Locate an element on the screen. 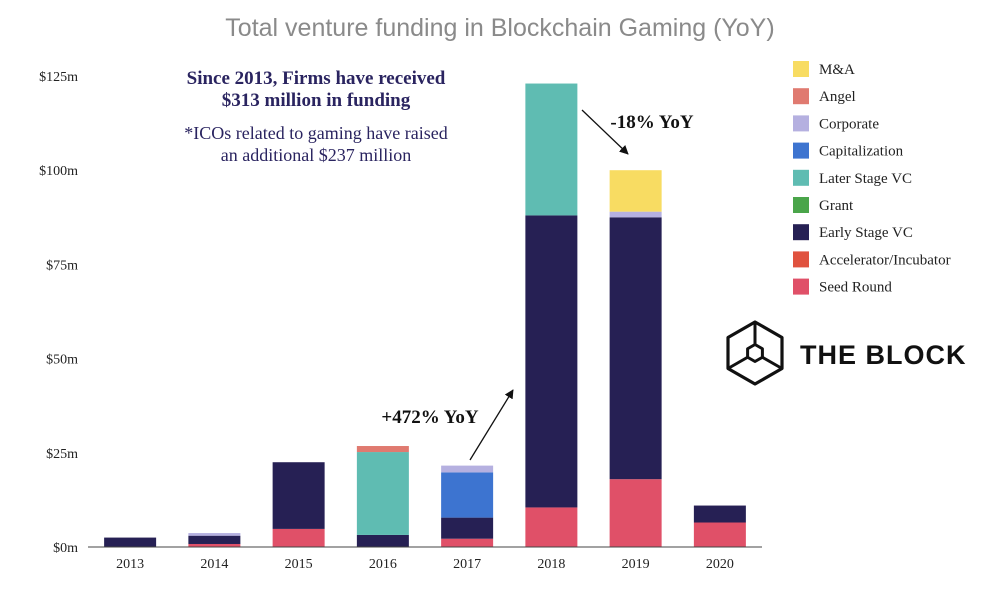 The width and height of the screenshot is (1000, 589). y-tick-label: $75m is located at coordinates (62, 265).